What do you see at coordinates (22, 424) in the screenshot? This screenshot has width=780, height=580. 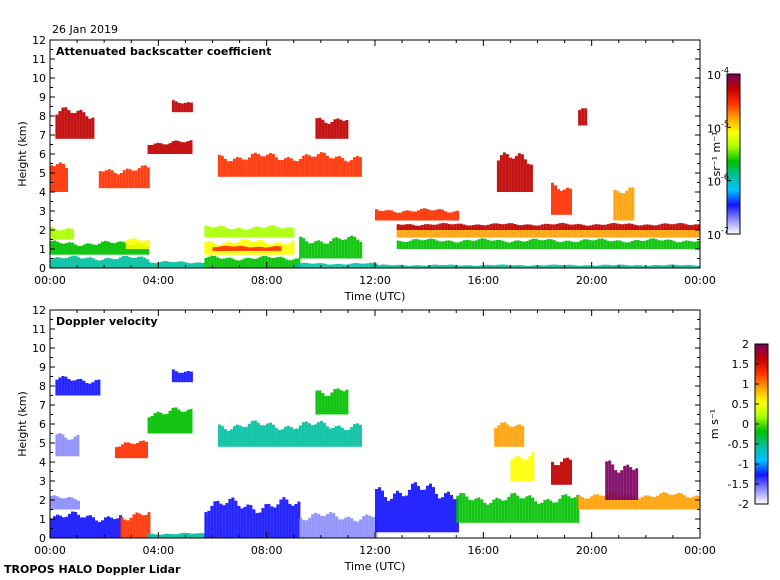 I see `y-axis-label: Height (km)` at bounding box center [22, 424].